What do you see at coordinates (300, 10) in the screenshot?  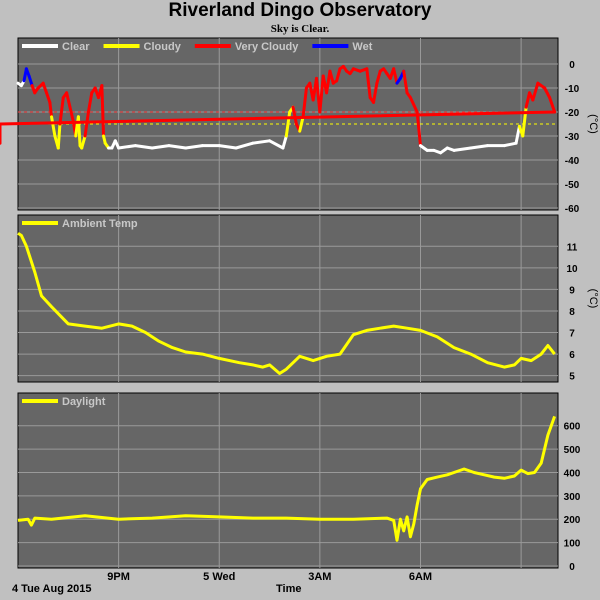 I see `chart-title: Riverland Dingo Observatory` at bounding box center [300, 10].